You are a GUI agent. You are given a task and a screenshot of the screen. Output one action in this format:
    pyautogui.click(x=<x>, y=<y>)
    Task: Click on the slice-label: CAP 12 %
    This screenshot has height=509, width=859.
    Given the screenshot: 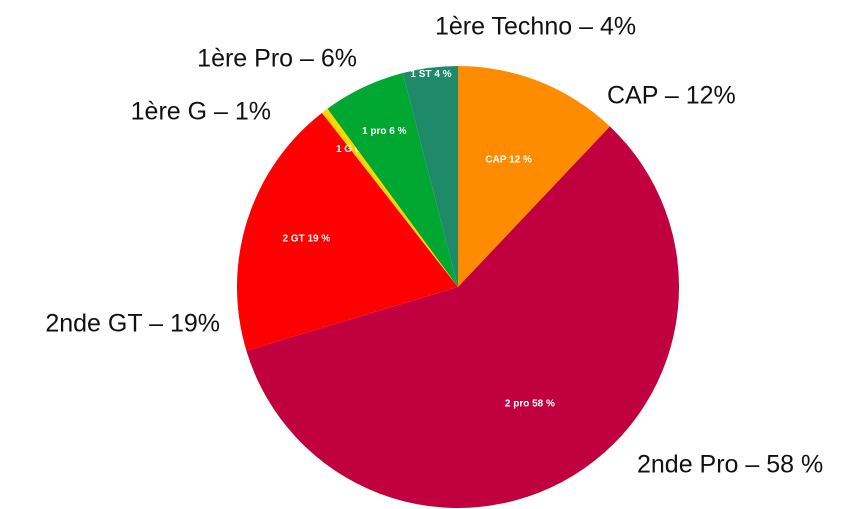 What is the action you would take?
    pyautogui.click(x=508, y=159)
    